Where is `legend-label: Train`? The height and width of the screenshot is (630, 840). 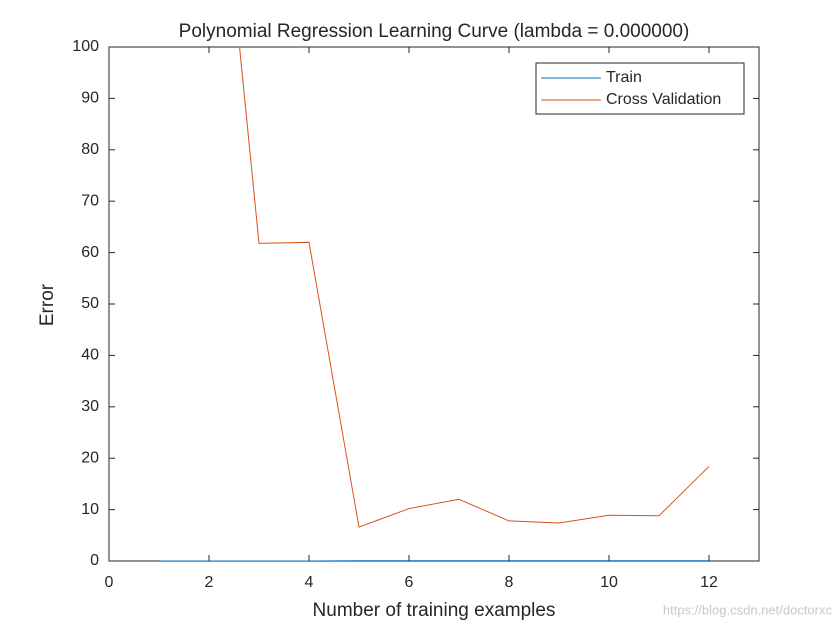 legend-label: Train is located at coordinates (624, 77).